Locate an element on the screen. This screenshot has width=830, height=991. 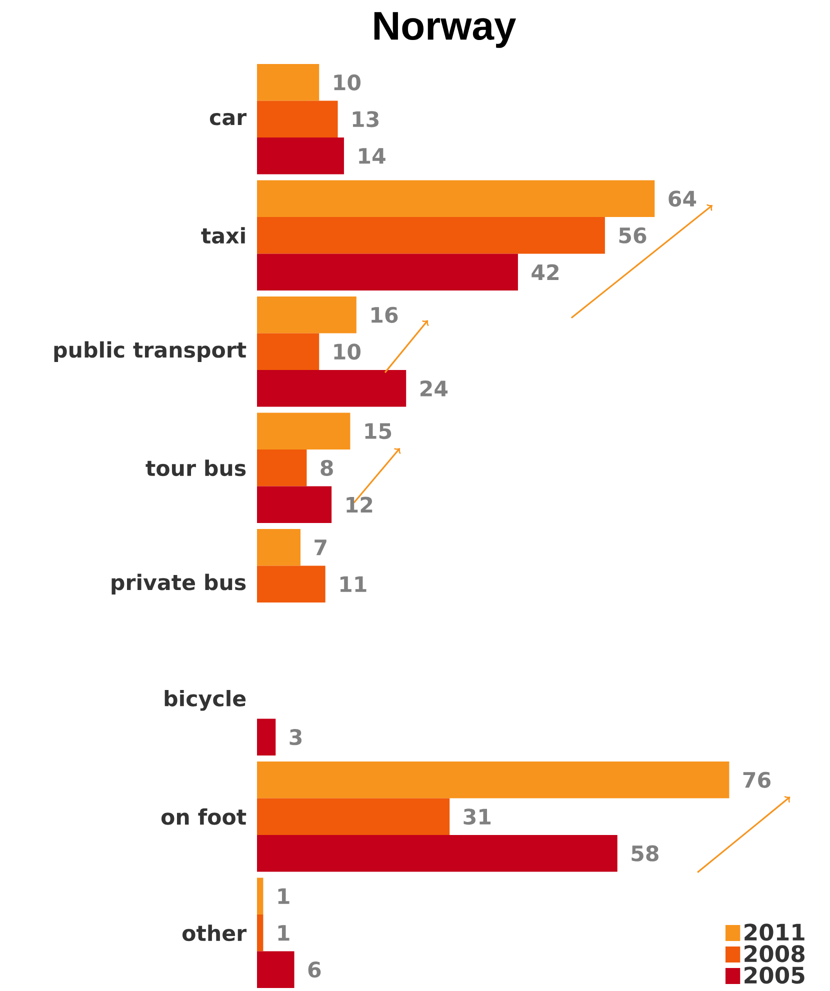
data-label: 76 is located at coordinates (756, 780).